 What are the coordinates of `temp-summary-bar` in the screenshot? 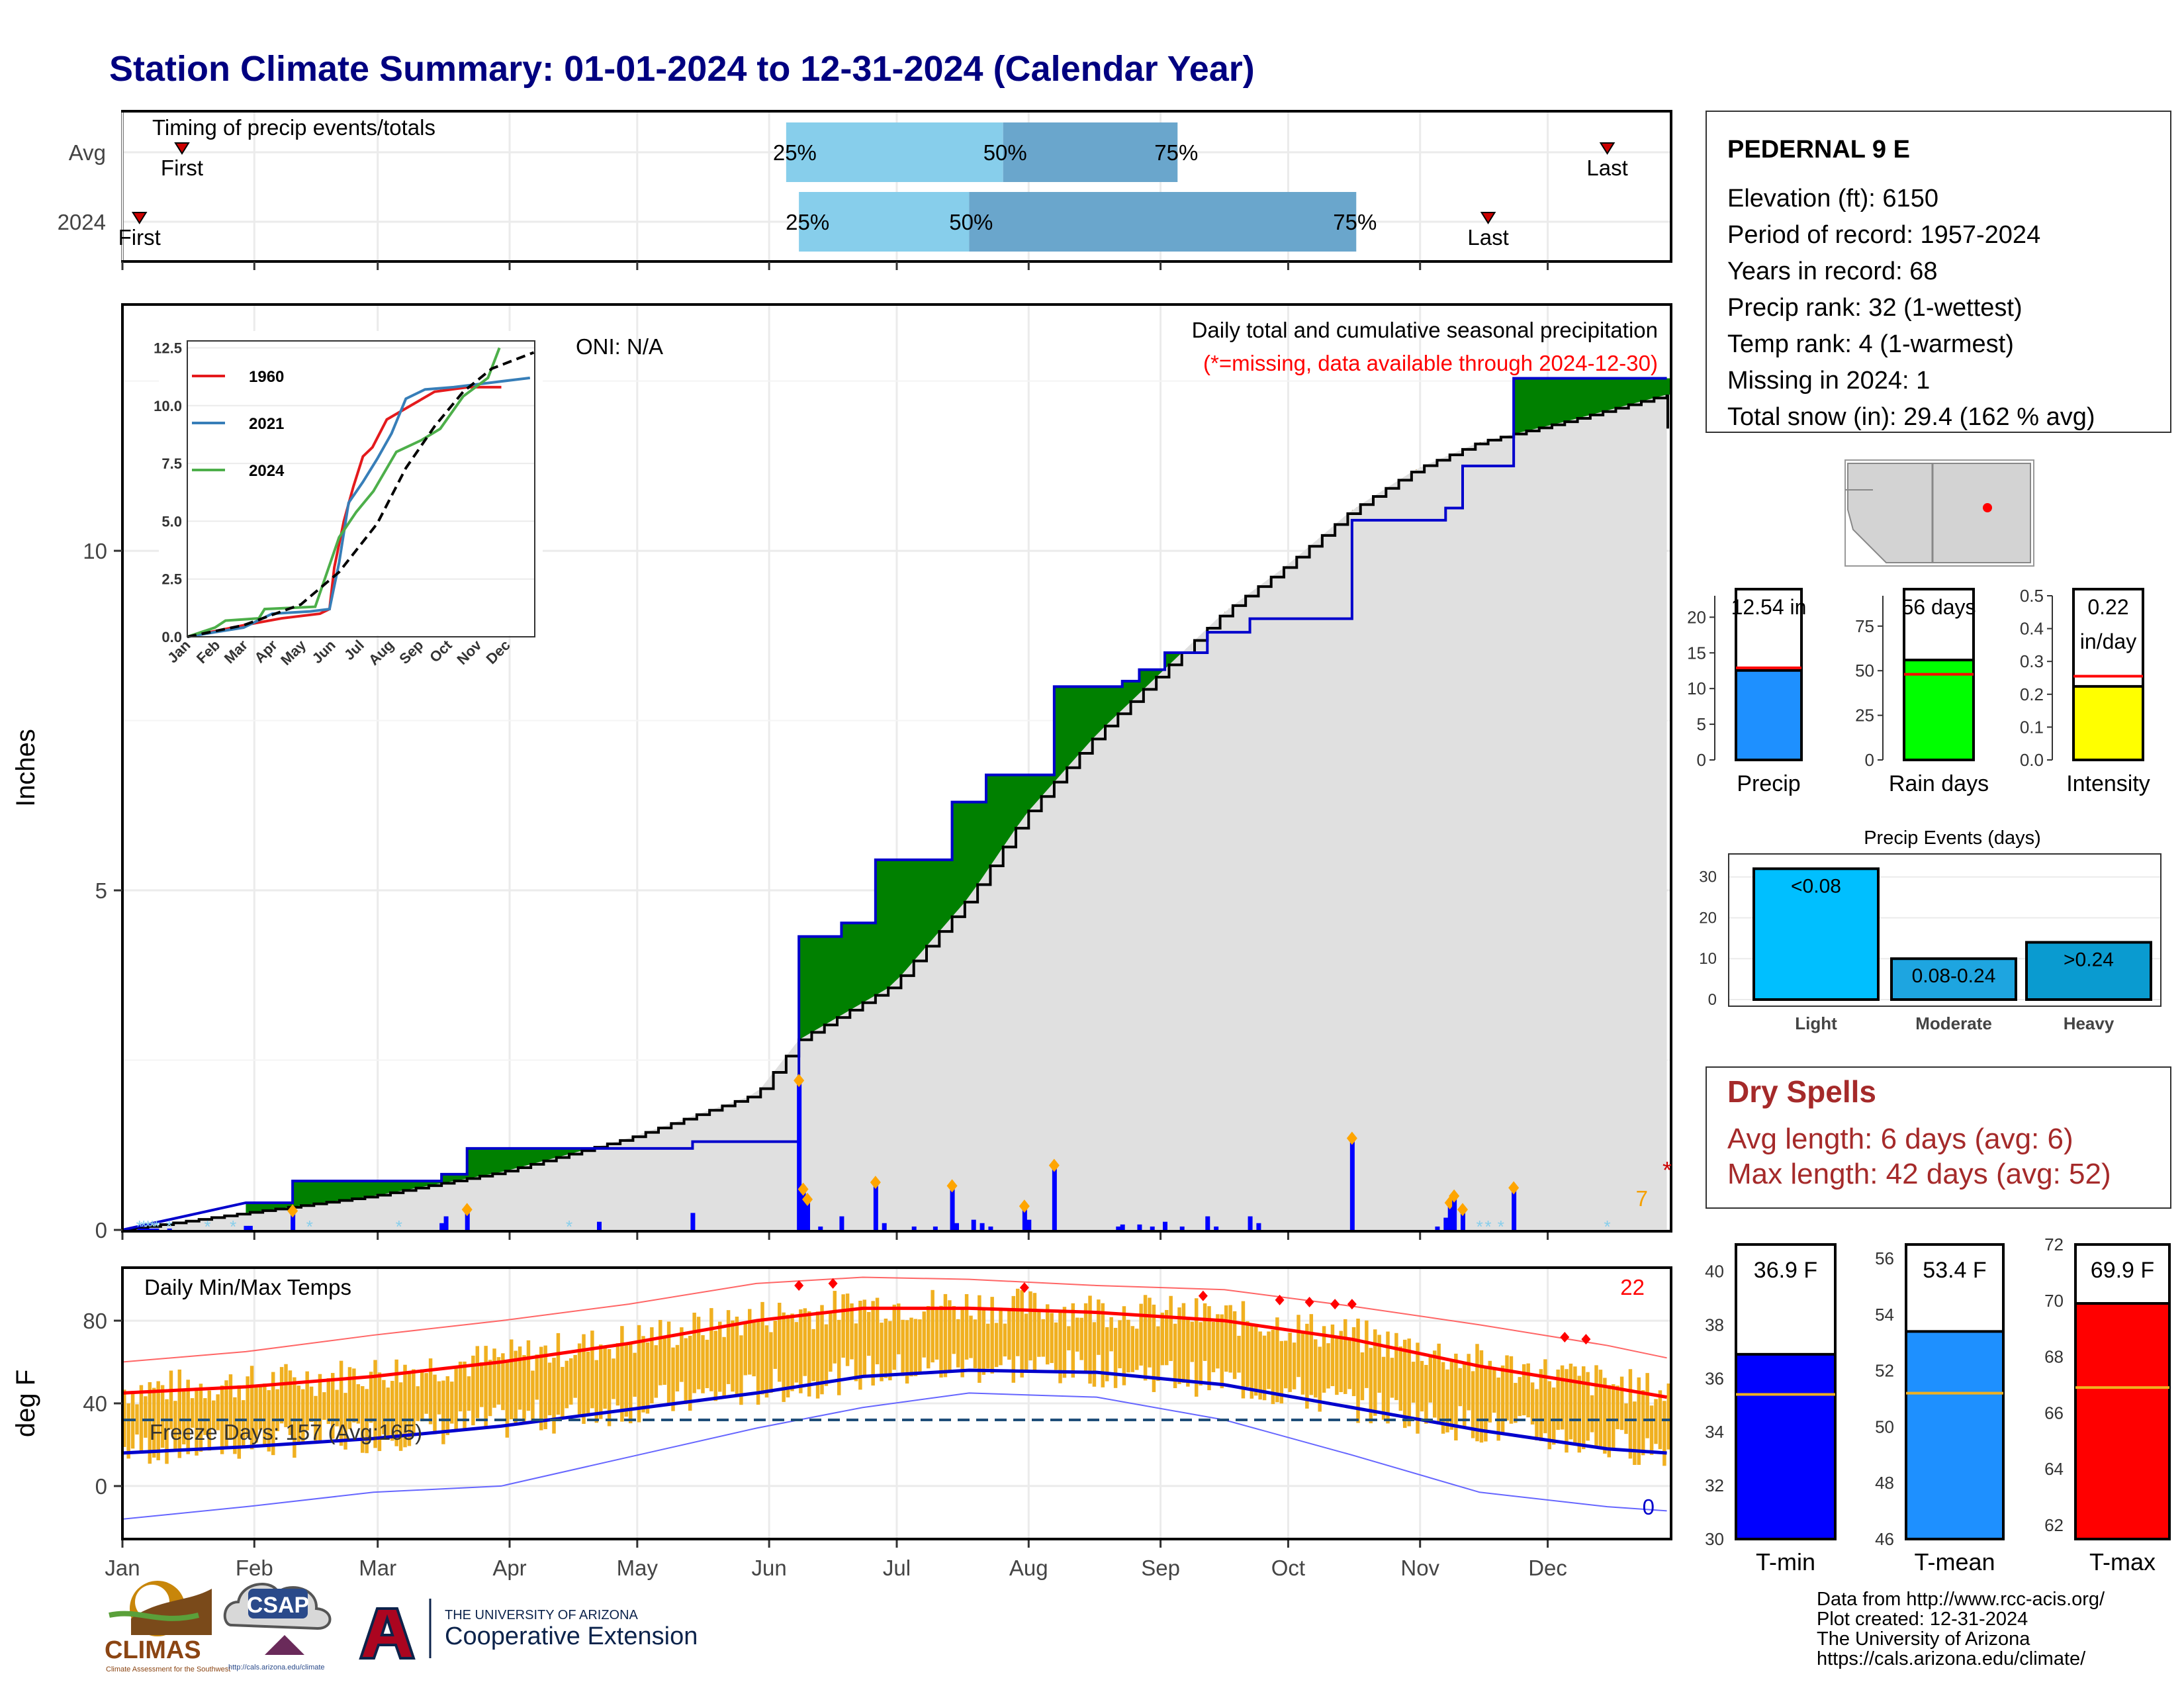 It's located at (2122, 1421).